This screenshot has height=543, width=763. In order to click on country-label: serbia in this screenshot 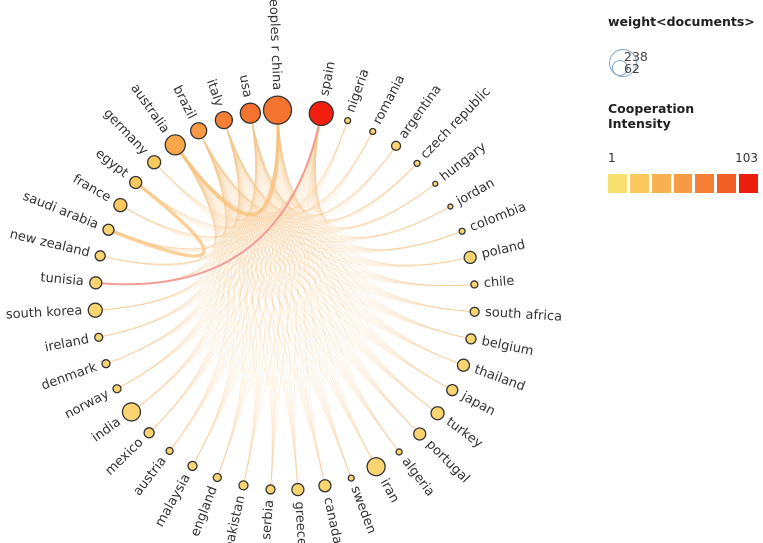, I will do `click(268, 519)`.